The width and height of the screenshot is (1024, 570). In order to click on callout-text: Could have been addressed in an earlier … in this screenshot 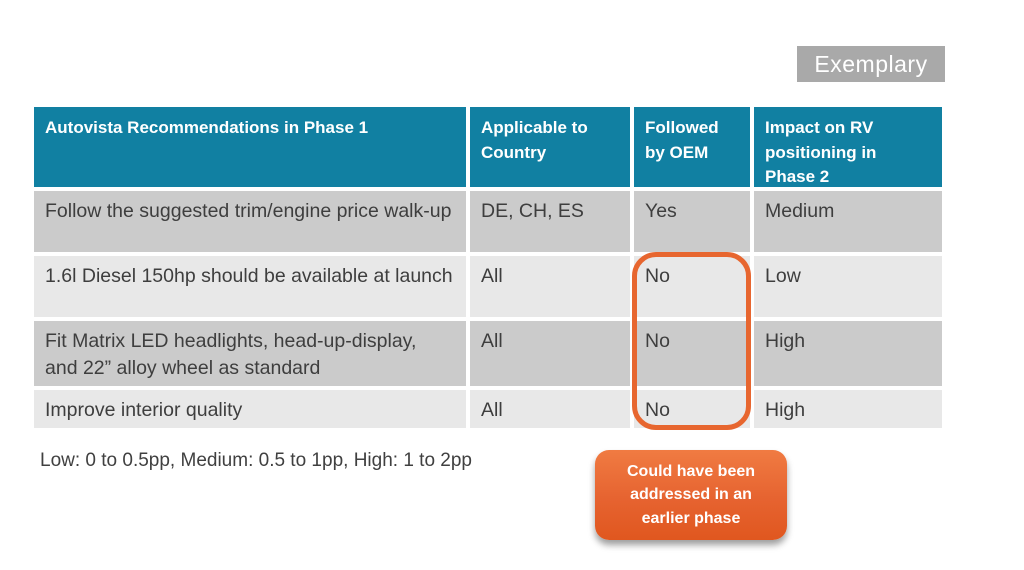, I will do `click(691, 495)`.